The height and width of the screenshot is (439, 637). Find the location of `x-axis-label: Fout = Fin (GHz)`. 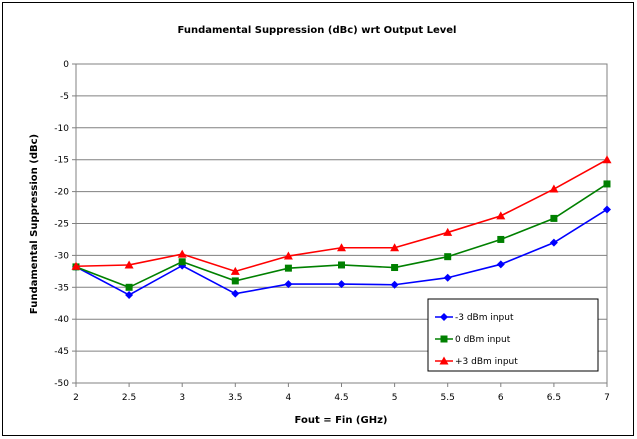

x-axis-label: Fout = Fin (GHz) is located at coordinates (341, 420).